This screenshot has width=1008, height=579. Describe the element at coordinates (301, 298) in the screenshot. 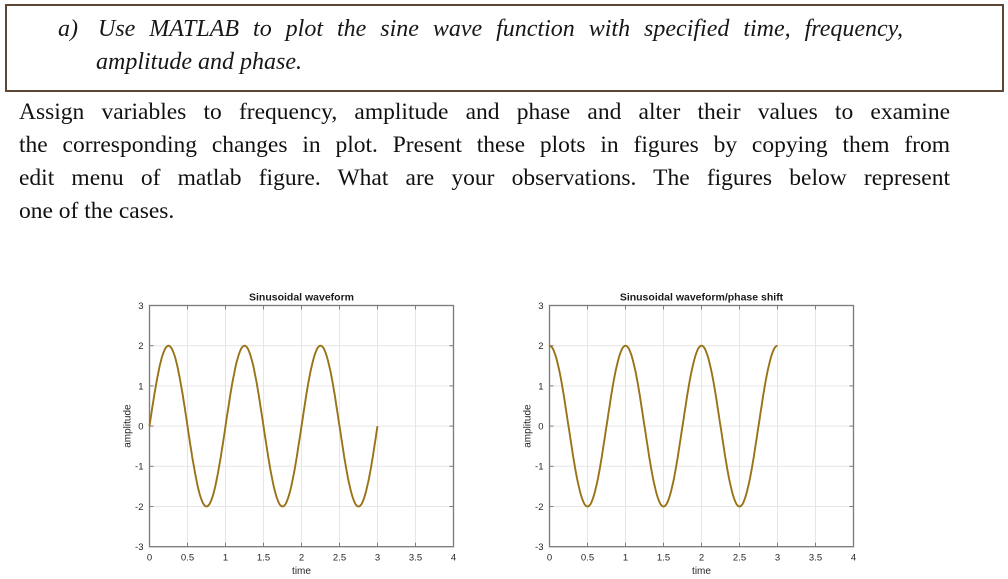

I see `svg-text: Sinusoidal waveform` at that location.